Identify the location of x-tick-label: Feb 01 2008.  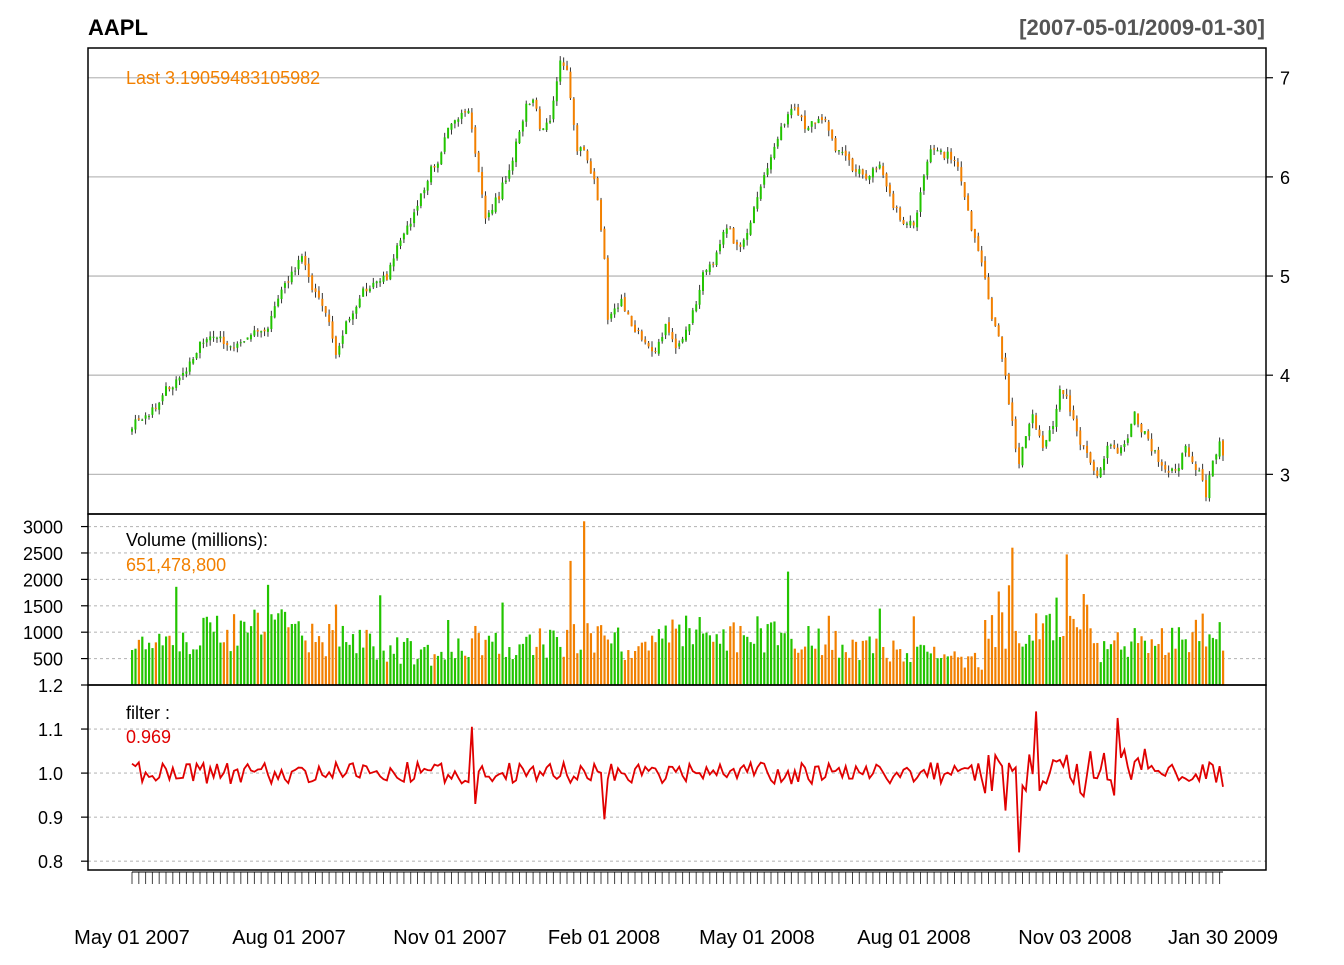
(604, 938).